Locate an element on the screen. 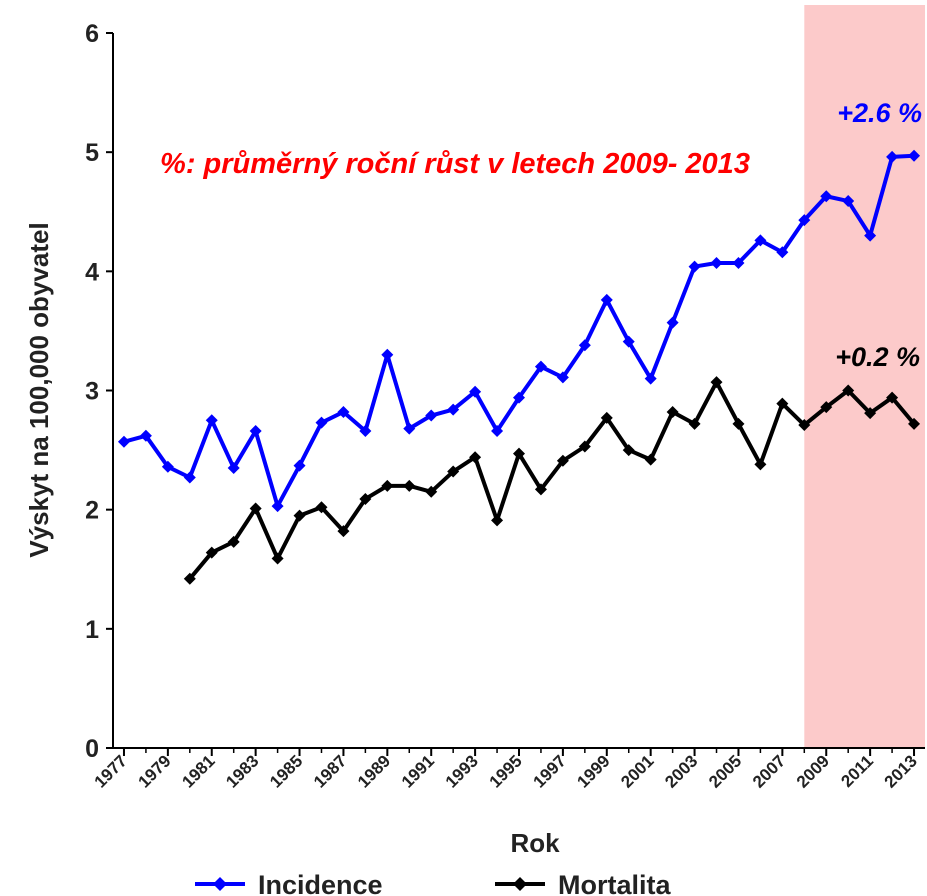 The height and width of the screenshot is (896, 927). legend-item: Incidence is located at coordinates (289, 883).